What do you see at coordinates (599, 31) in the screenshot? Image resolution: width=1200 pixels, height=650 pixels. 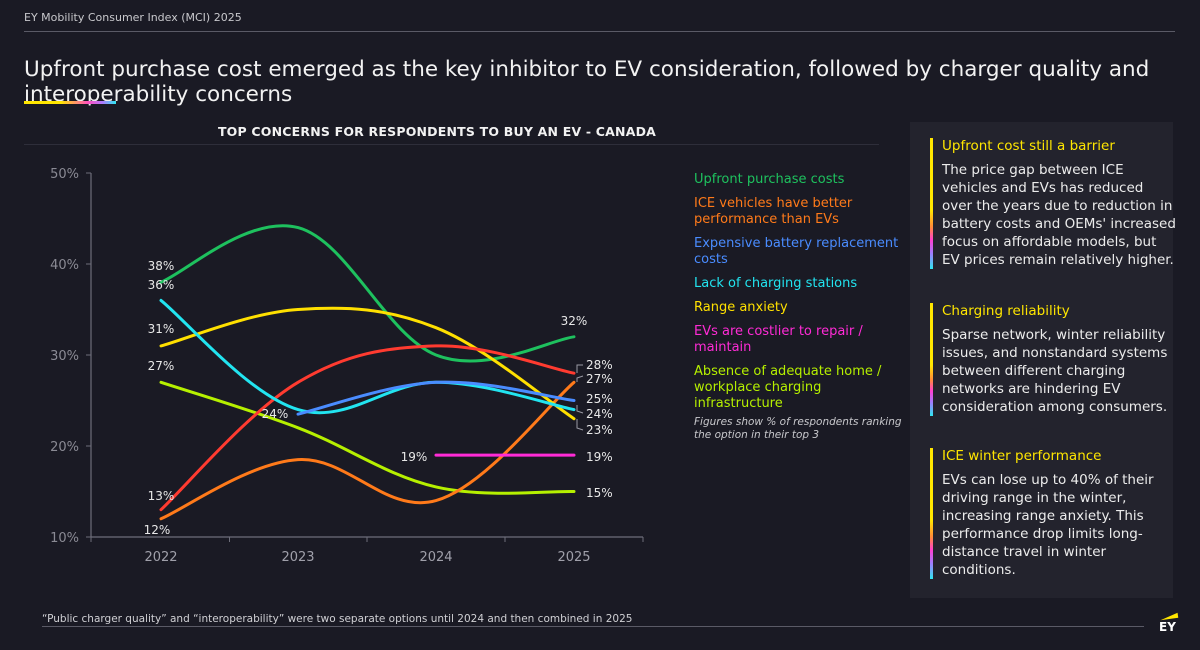 I see `header-rule` at bounding box center [599, 31].